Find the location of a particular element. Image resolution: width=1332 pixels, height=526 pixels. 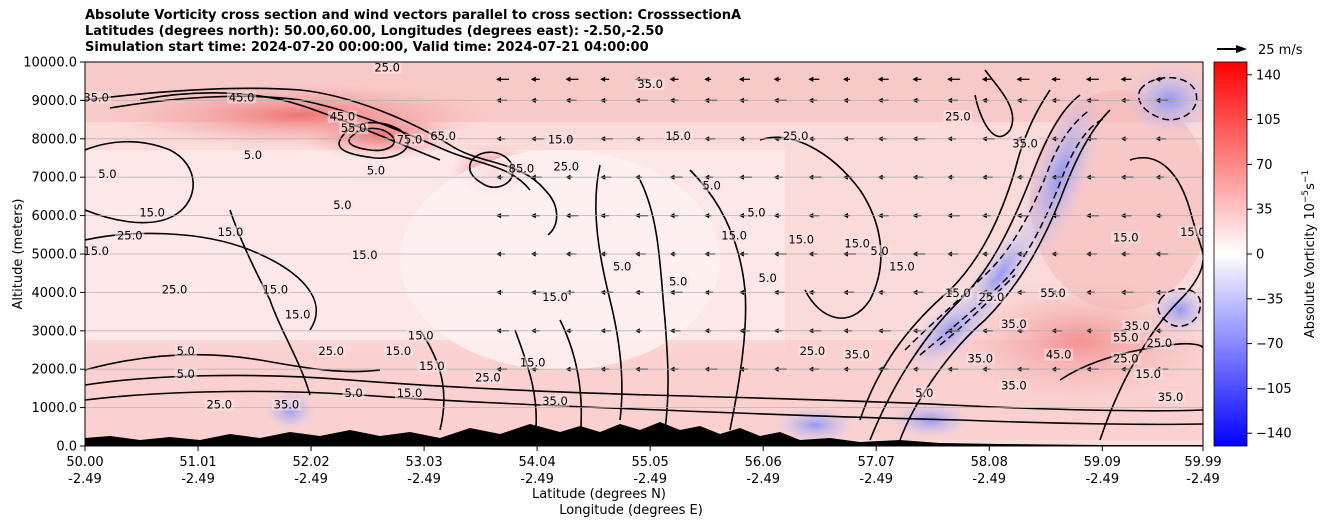

contour-label-36: 5.0 is located at coordinates (678, 282).